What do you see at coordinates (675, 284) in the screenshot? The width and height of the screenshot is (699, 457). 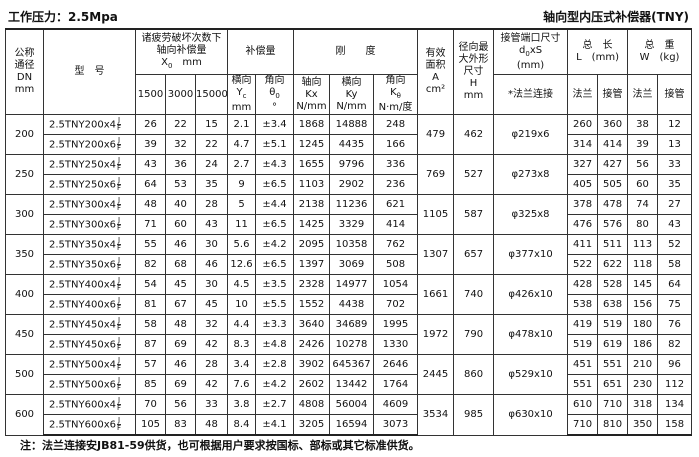 I see `weight-cell: 64` at bounding box center [675, 284].